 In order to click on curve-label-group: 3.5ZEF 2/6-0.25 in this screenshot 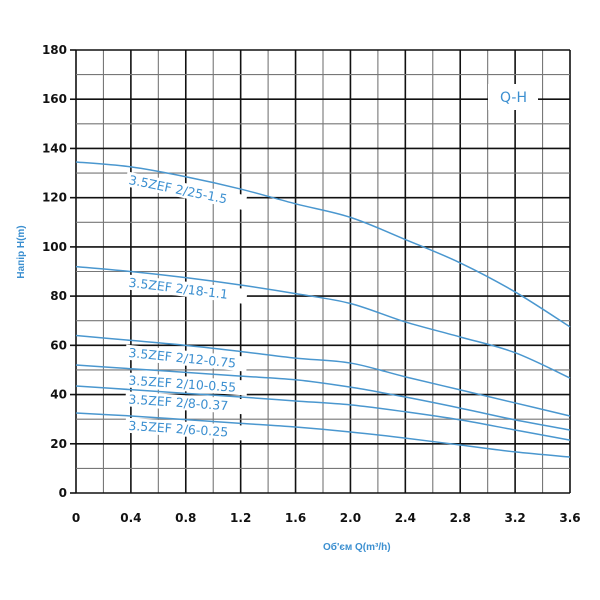, I will do `click(186, 429)`.